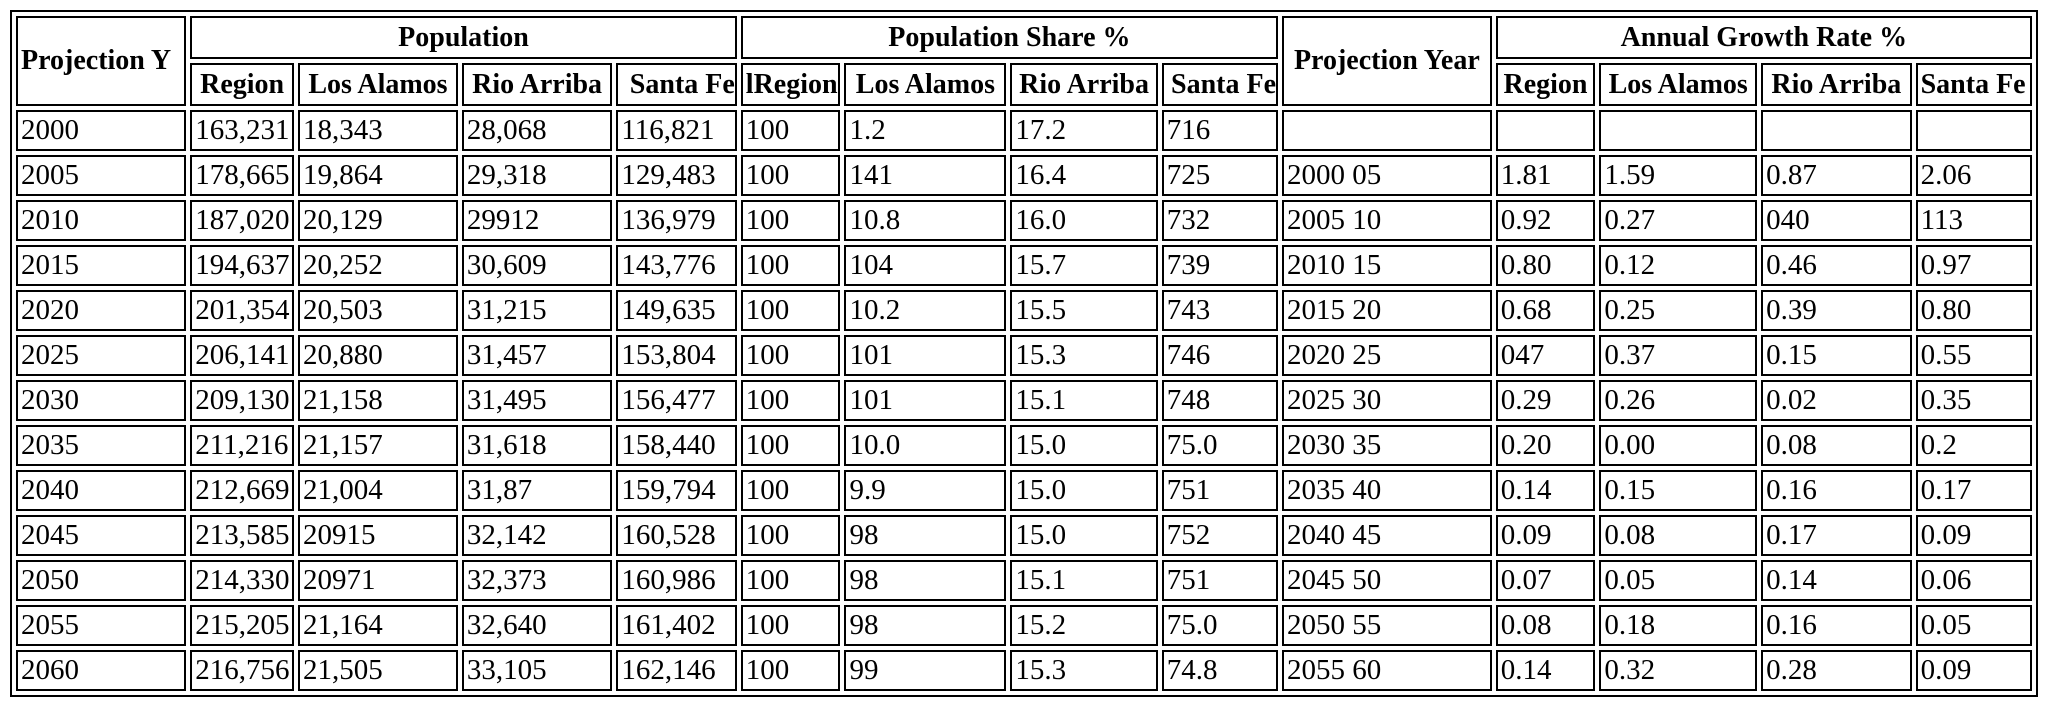 The image size is (2048, 708). Describe the element at coordinates (378, 310) in the screenshot. I see `cell-pop-los-alamos: 20,503` at that location.